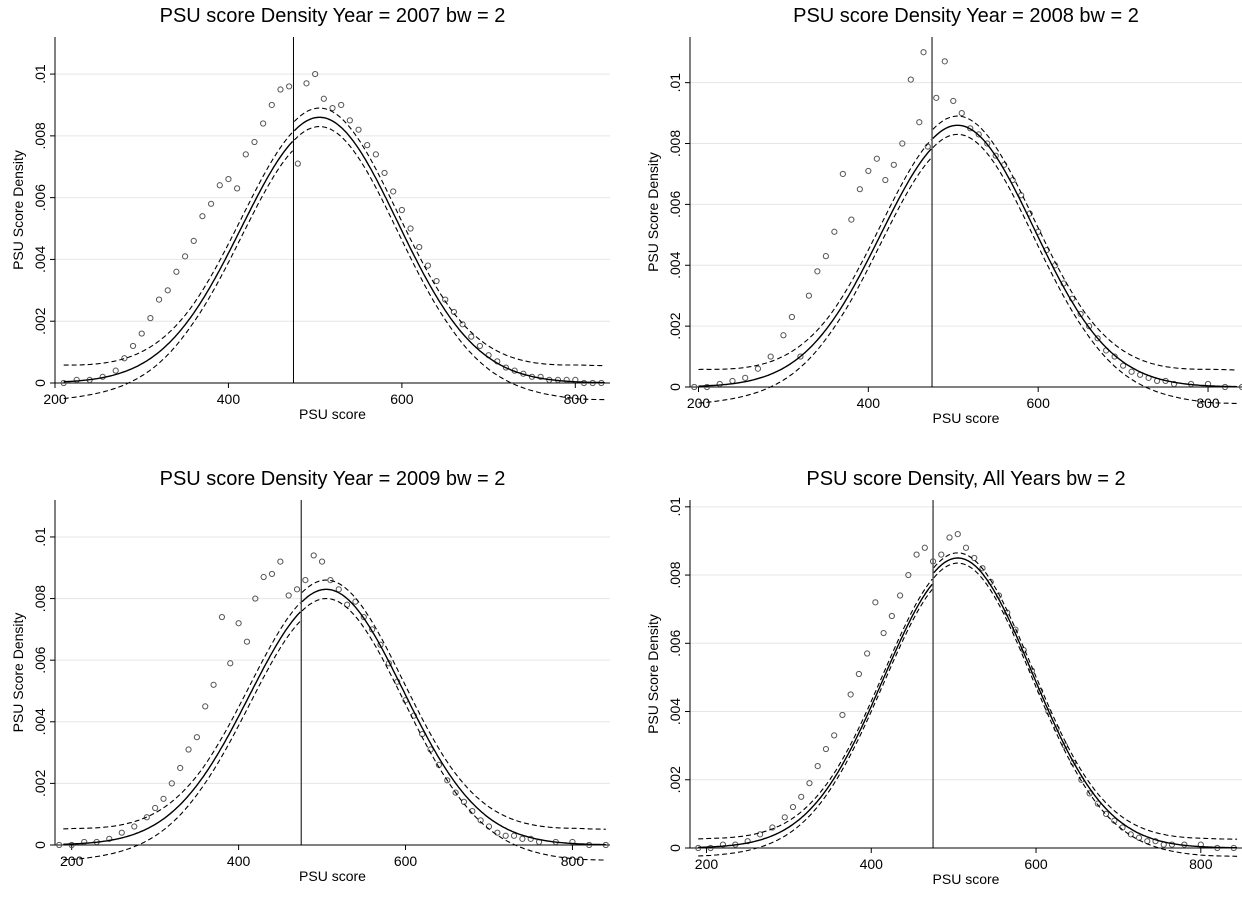 This screenshot has height=899, width=1242. What do you see at coordinates (675, 204) in the screenshot?
I see `y-tick-label: .006` at bounding box center [675, 204].